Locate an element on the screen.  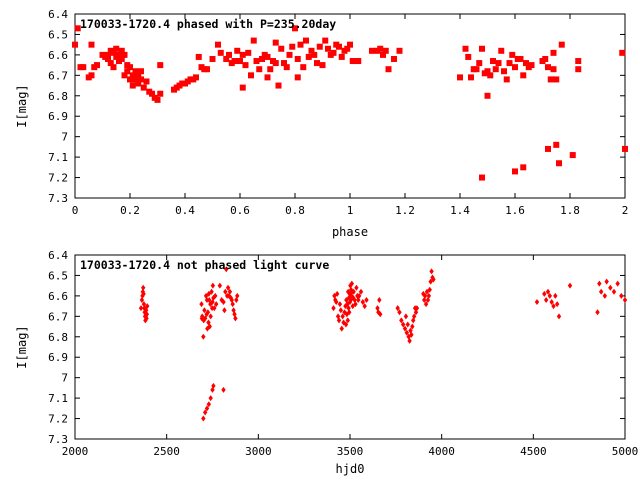
chart-title: 170033-1720.4 not phased light curve is located at coordinates (204, 265).